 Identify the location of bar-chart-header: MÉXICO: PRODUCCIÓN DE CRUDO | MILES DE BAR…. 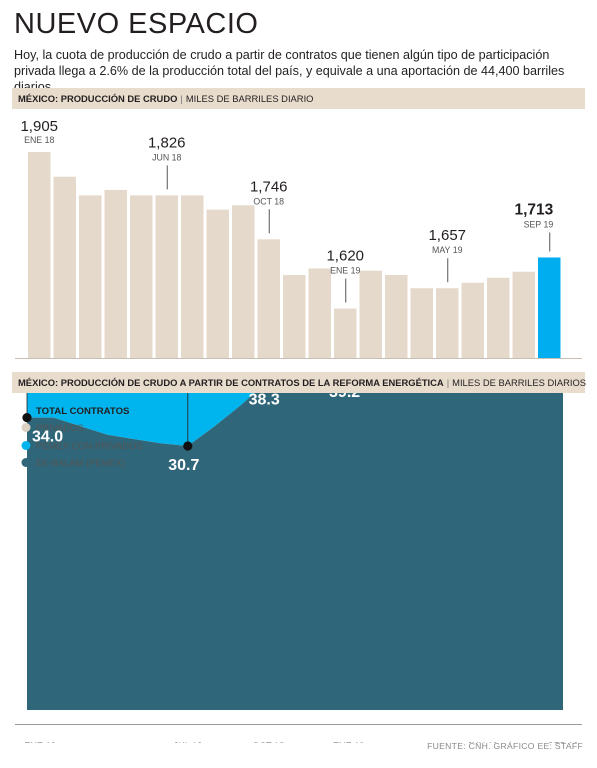
(298, 98).